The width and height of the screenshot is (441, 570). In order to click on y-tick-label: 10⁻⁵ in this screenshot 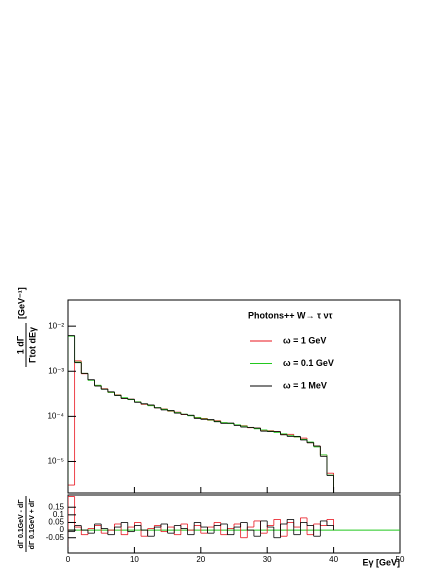, I will do `click(56, 461)`.